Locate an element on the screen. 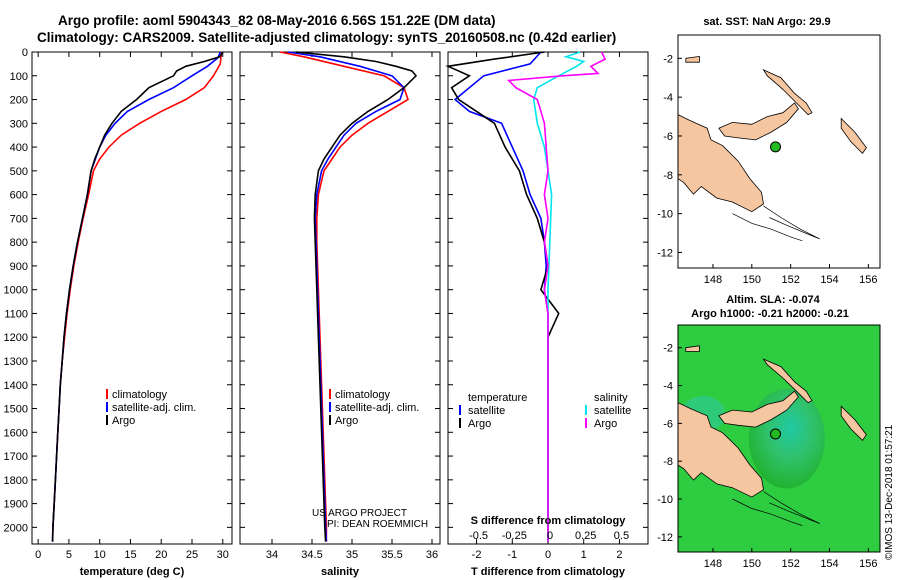 The height and width of the screenshot is (580, 900). legend-label: Argo is located at coordinates (123, 421).